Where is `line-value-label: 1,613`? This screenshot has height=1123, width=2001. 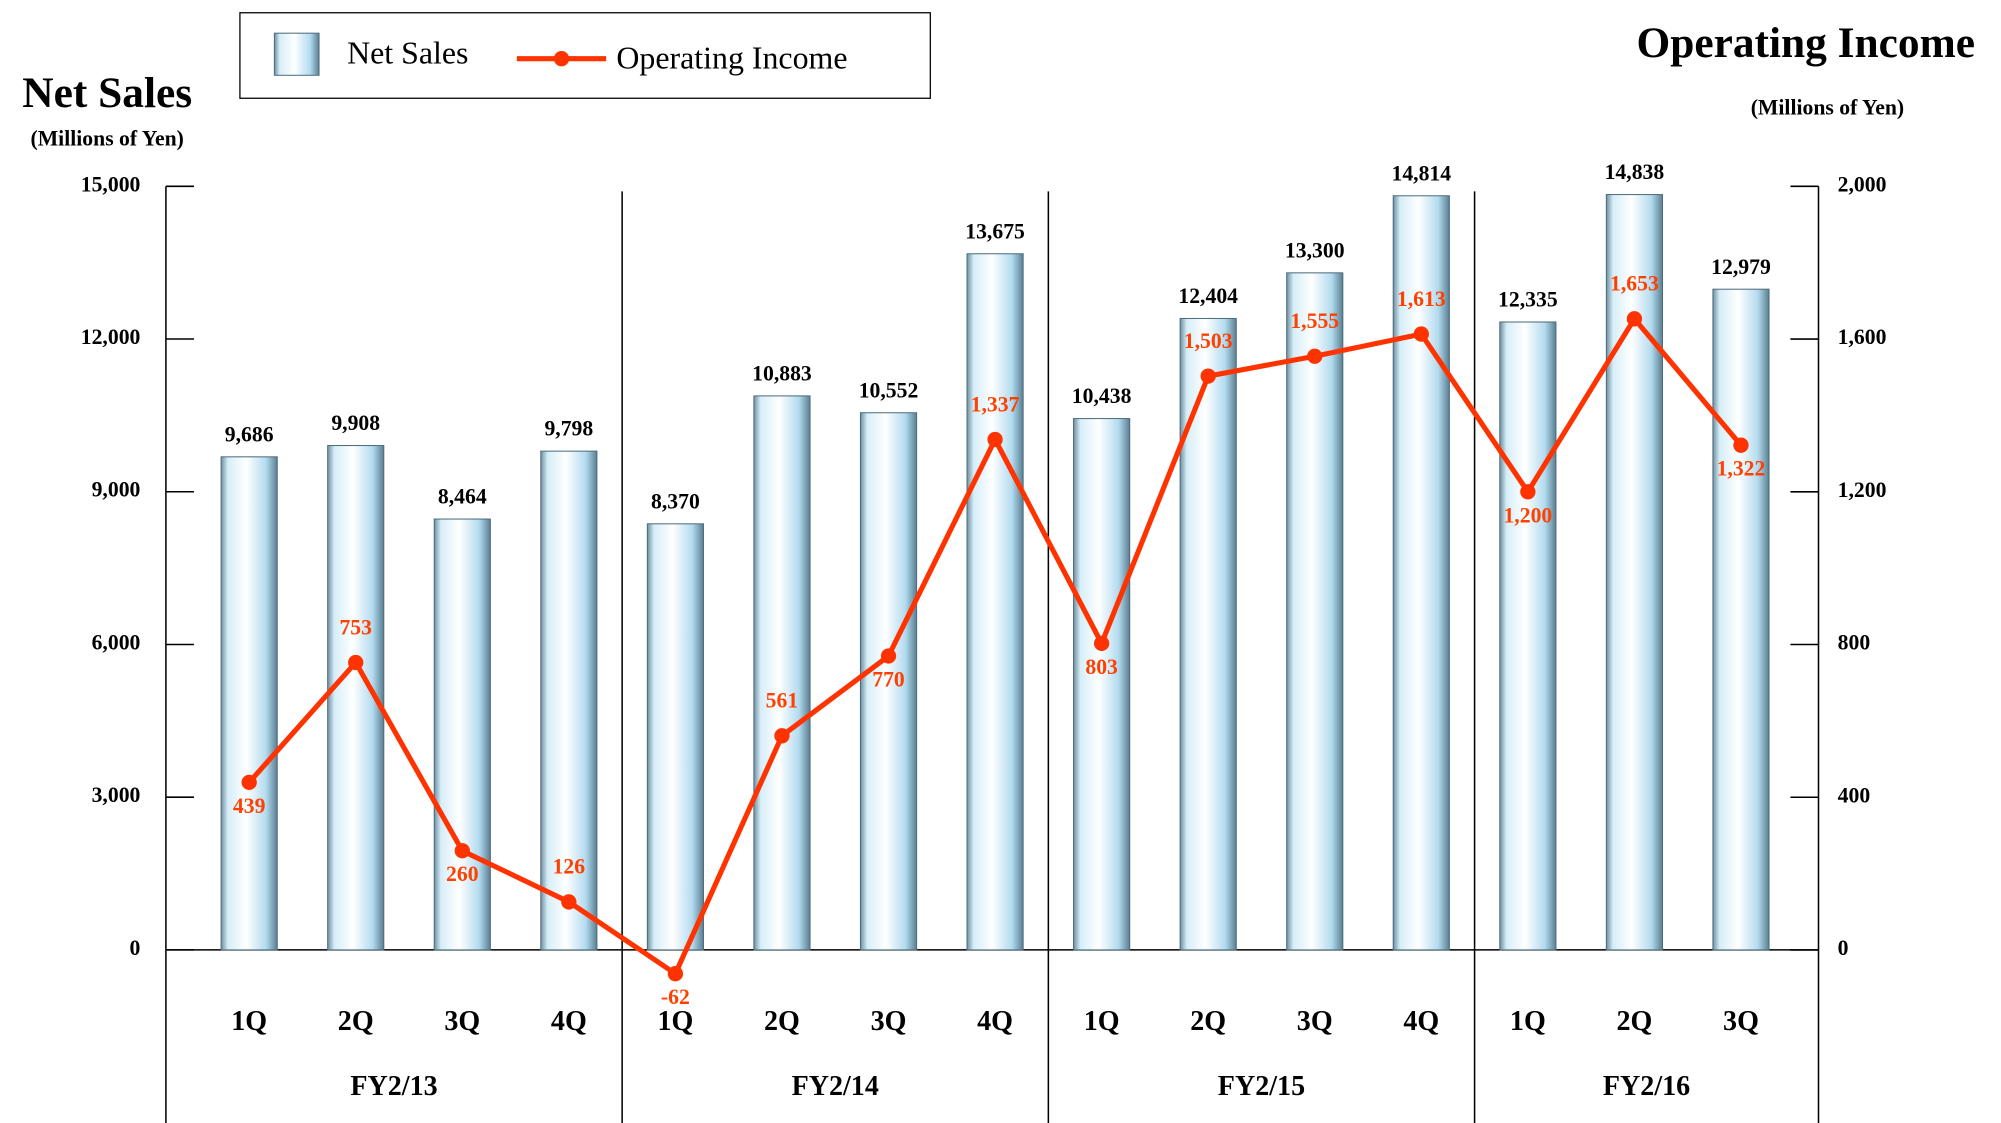 line-value-label: 1,613 is located at coordinates (1421, 299).